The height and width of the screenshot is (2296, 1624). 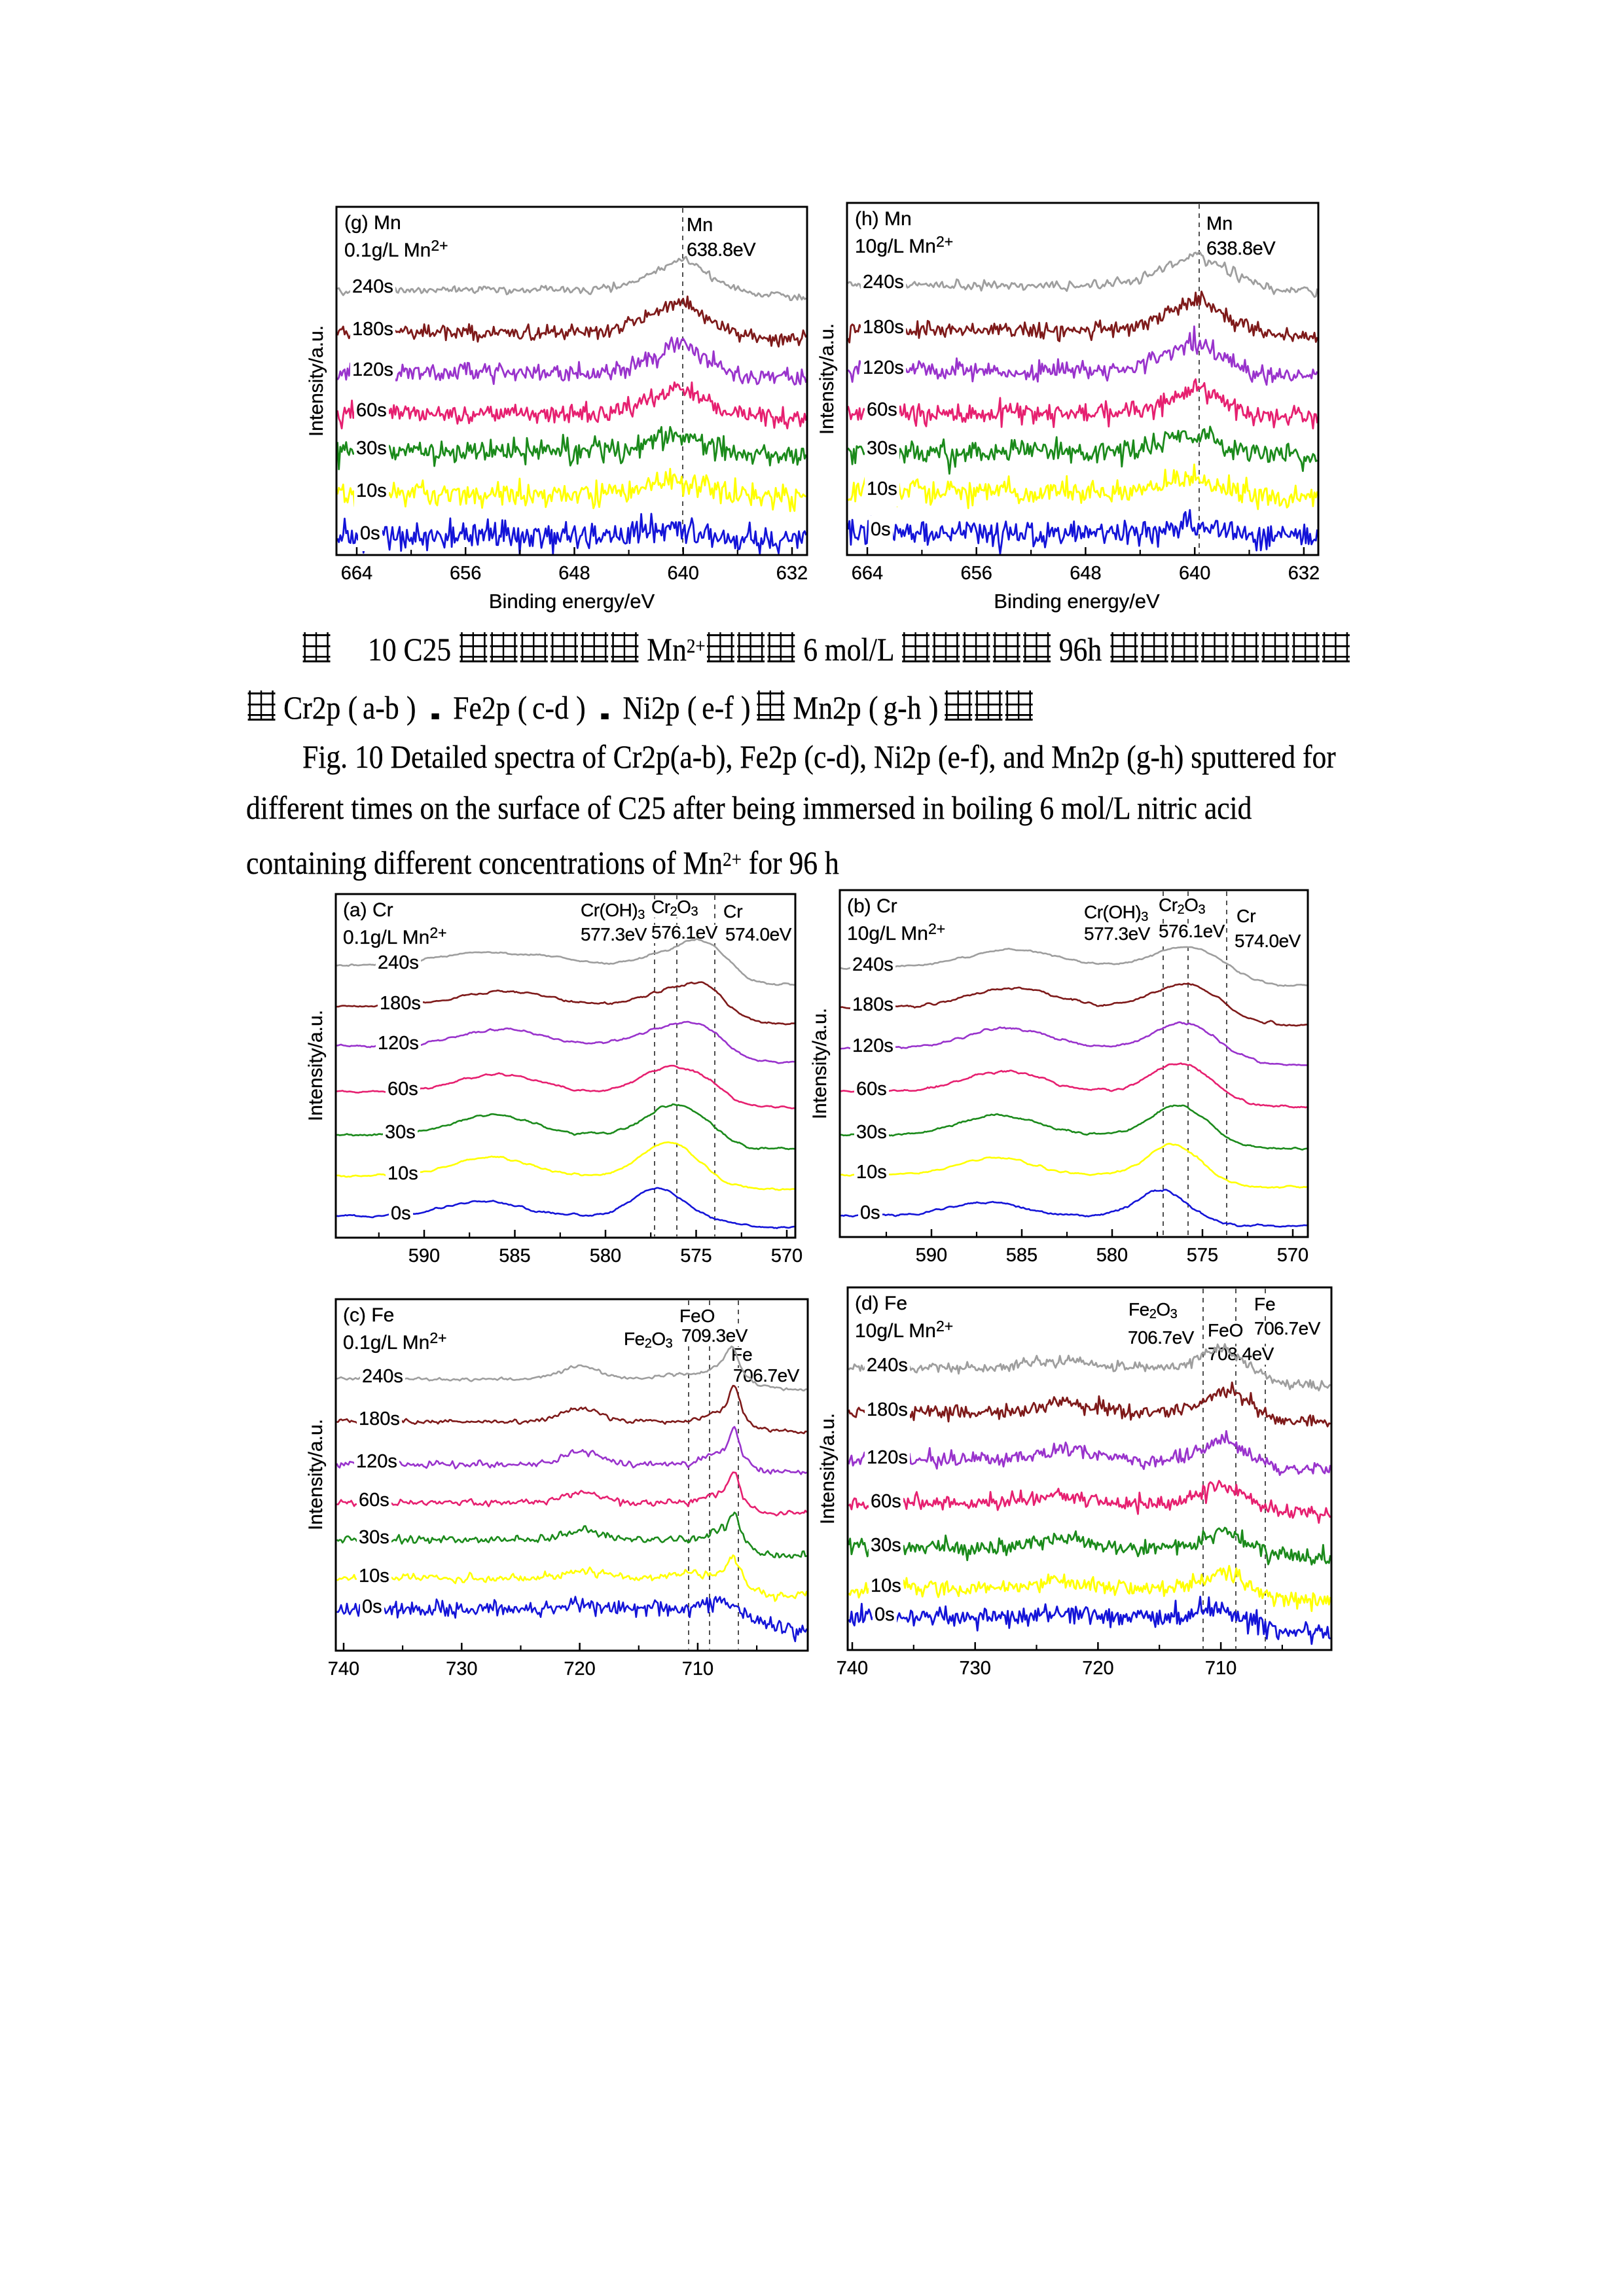 What do you see at coordinates (368, 910) in the screenshot?
I see `svg-text: (a) Cr` at bounding box center [368, 910].